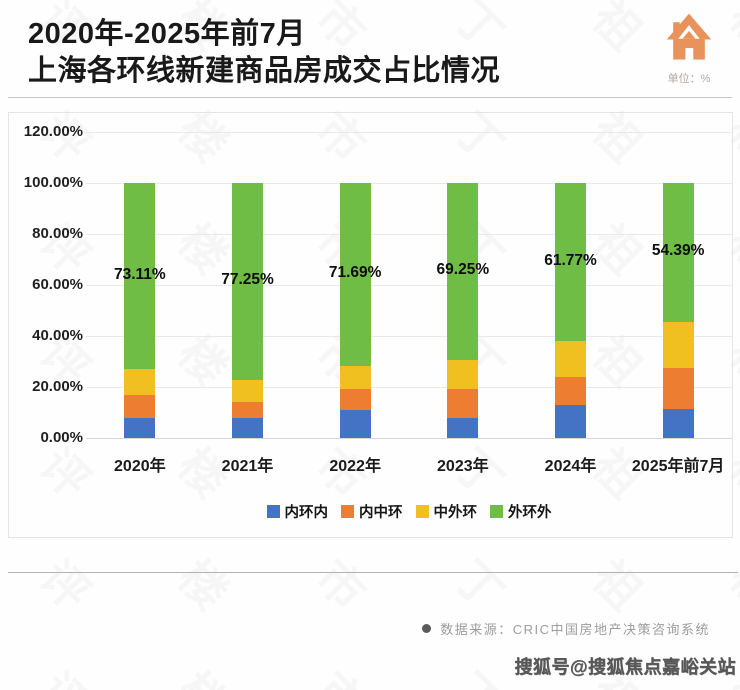 The height and width of the screenshot is (690, 740). I want to click on y-axis-tick: 20.00%, so click(57, 386).